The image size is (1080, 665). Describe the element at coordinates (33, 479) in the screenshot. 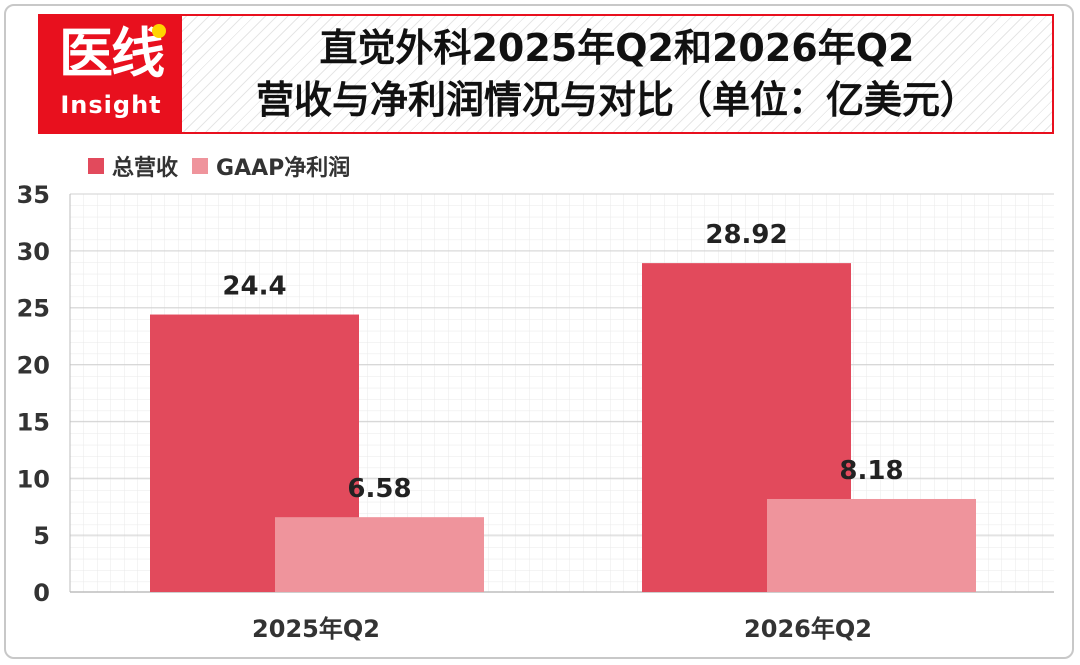

I see `y-tick-label: 10` at that location.